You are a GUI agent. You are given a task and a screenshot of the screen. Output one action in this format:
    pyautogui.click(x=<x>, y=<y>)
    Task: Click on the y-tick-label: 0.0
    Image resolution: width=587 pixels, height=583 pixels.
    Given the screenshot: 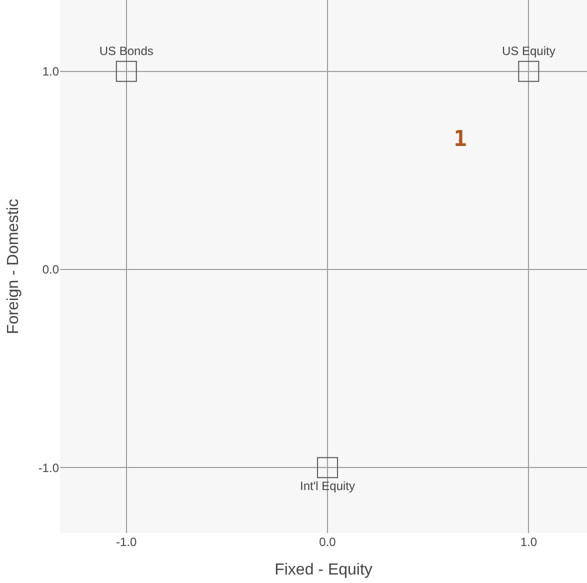 What is the action you would take?
    pyautogui.click(x=51, y=269)
    